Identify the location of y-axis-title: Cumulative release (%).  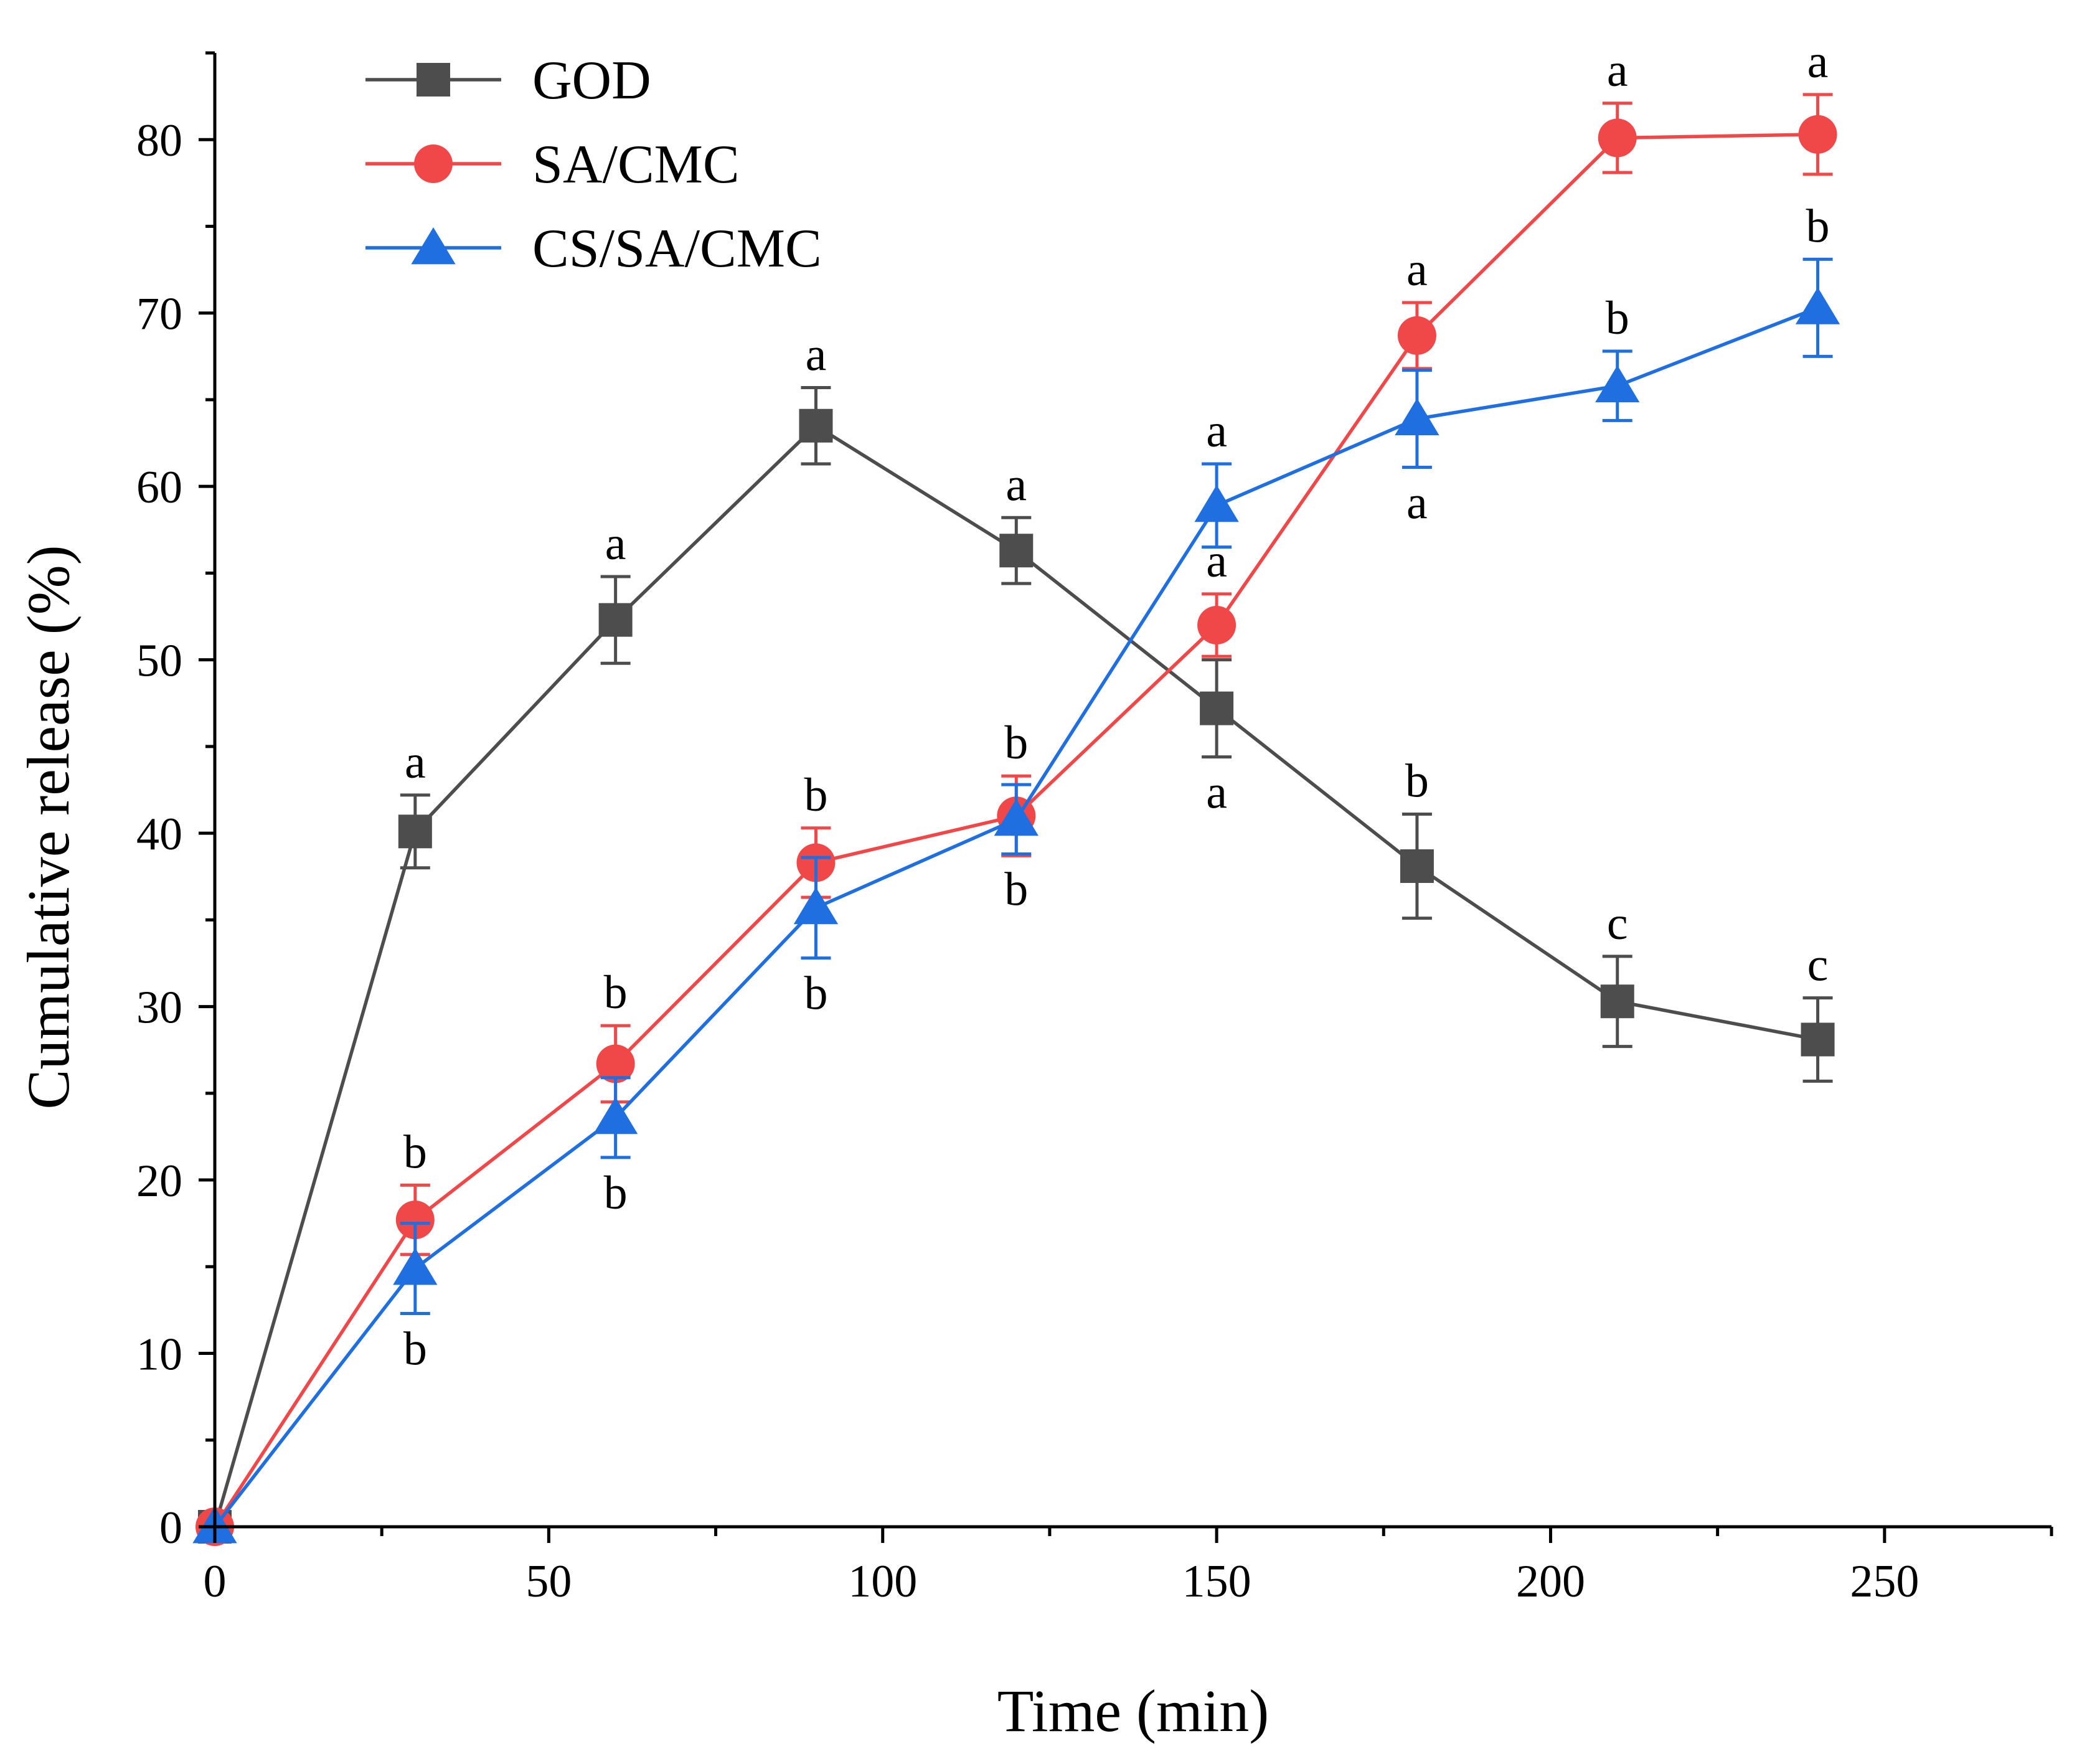
(48, 827).